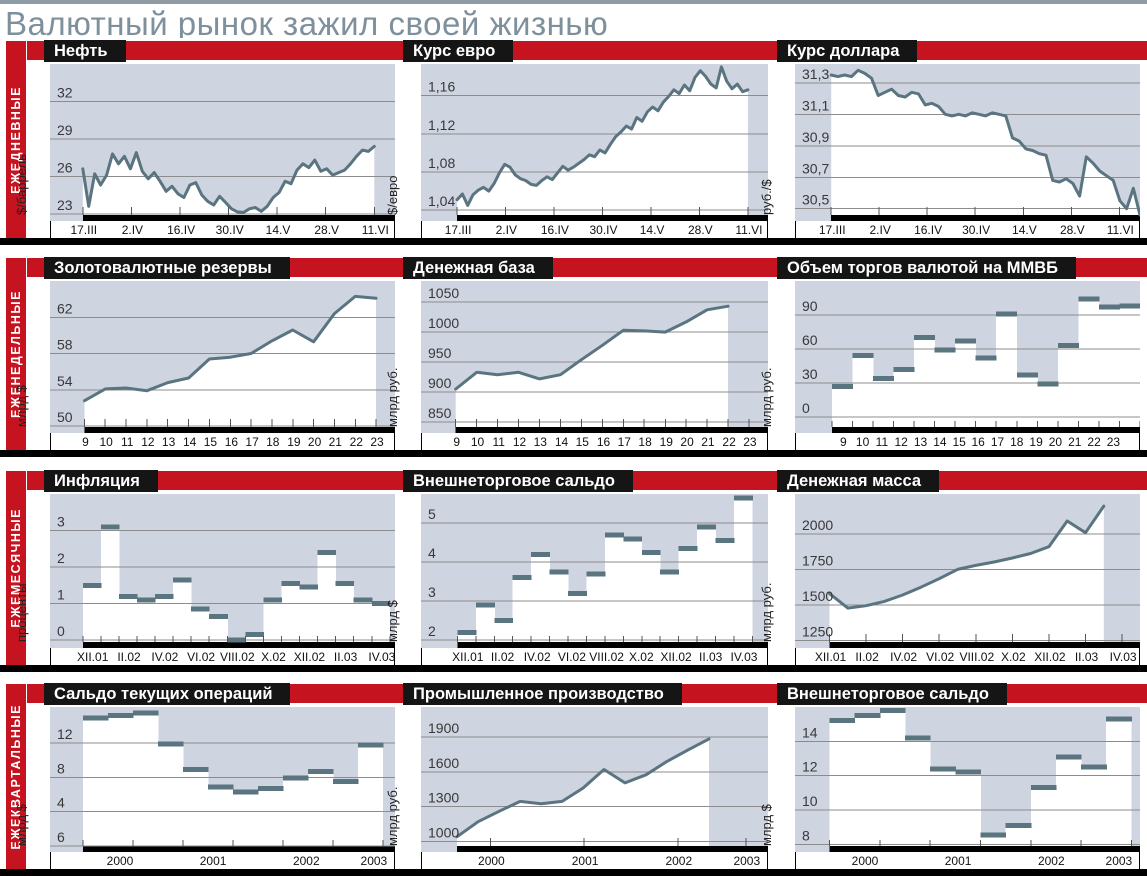 The height and width of the screenshot is (876, 1147). I want to click on y-axis-label: 8, so click(806, 835).